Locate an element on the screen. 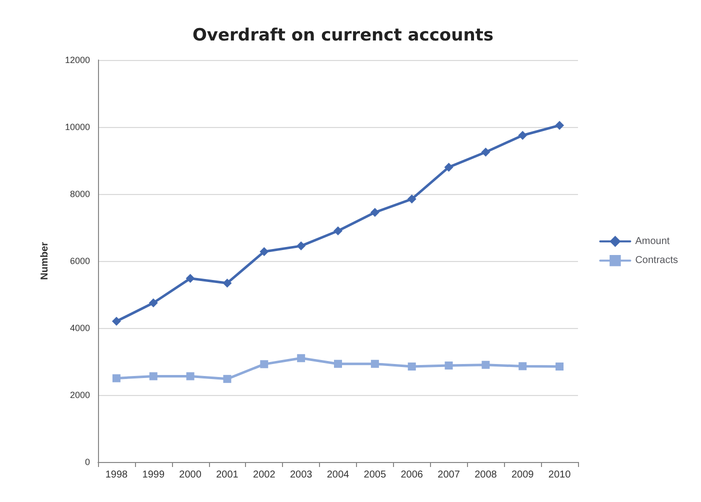 This screenshot has width=701, height=502. y-tick-label: 8000 is located at coordinates (80, 194).